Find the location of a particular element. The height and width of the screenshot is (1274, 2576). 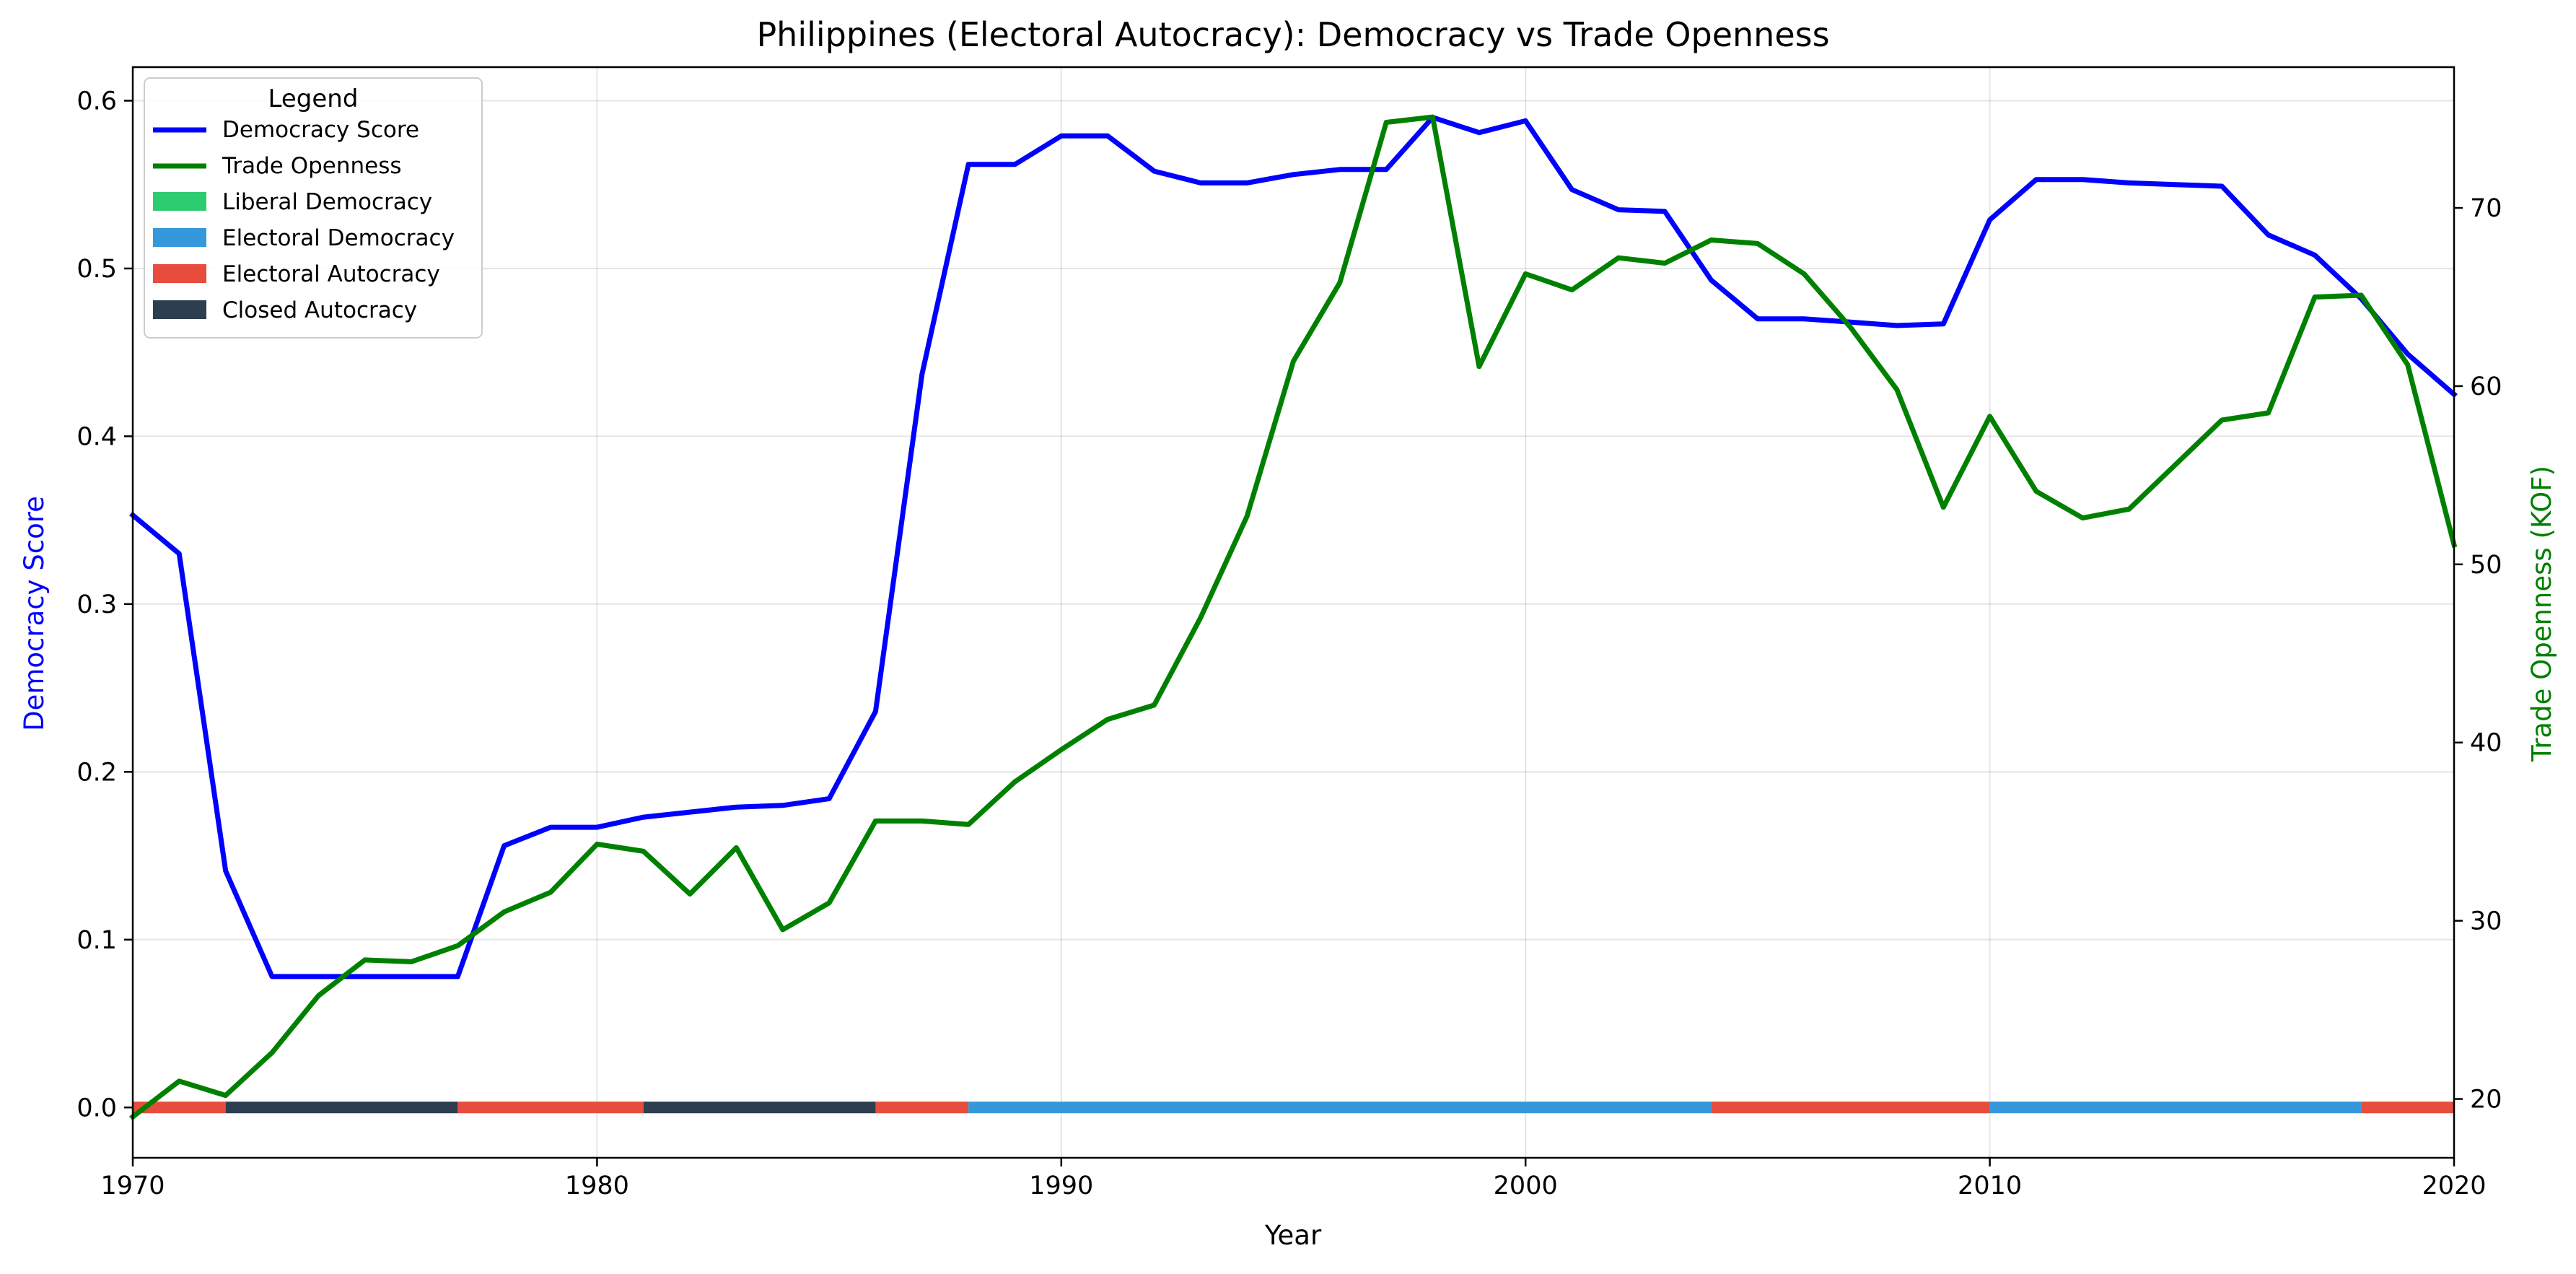

y-right-tick-label: 20 is located at coordinates (2486, 1100).